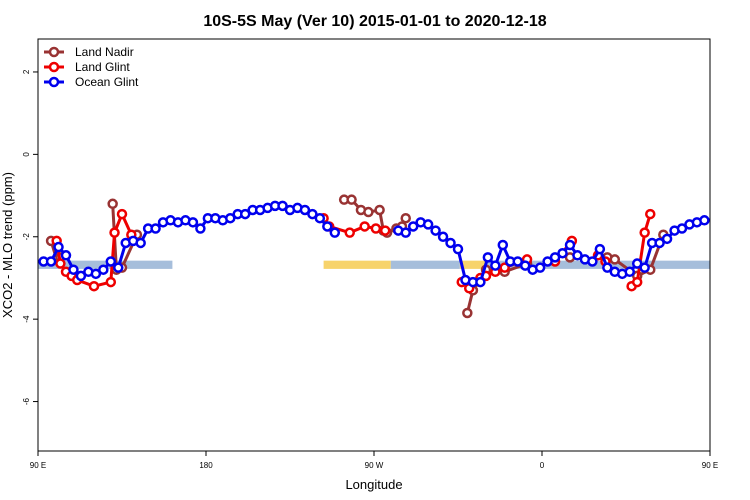 Image resolution: width=750 pixels, height=500 pixels. What do you see at coordinates (26, 71) in the screenshot?
I see `y-tick-label: 2` at bounding box center [26, 71].